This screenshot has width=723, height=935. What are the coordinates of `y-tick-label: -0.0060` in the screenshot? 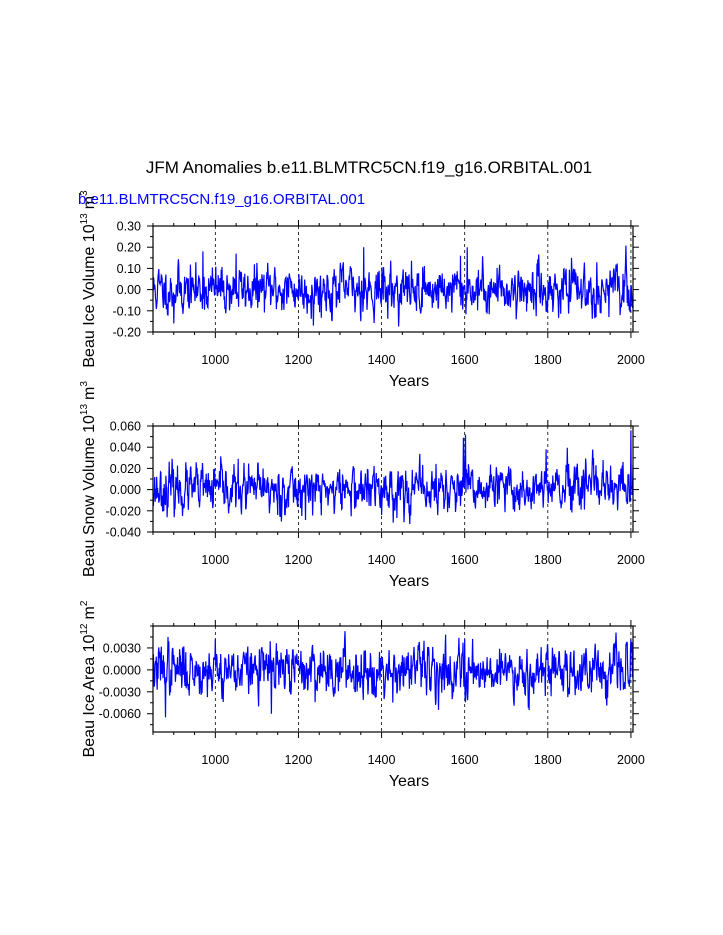 It's located at (120, 714).